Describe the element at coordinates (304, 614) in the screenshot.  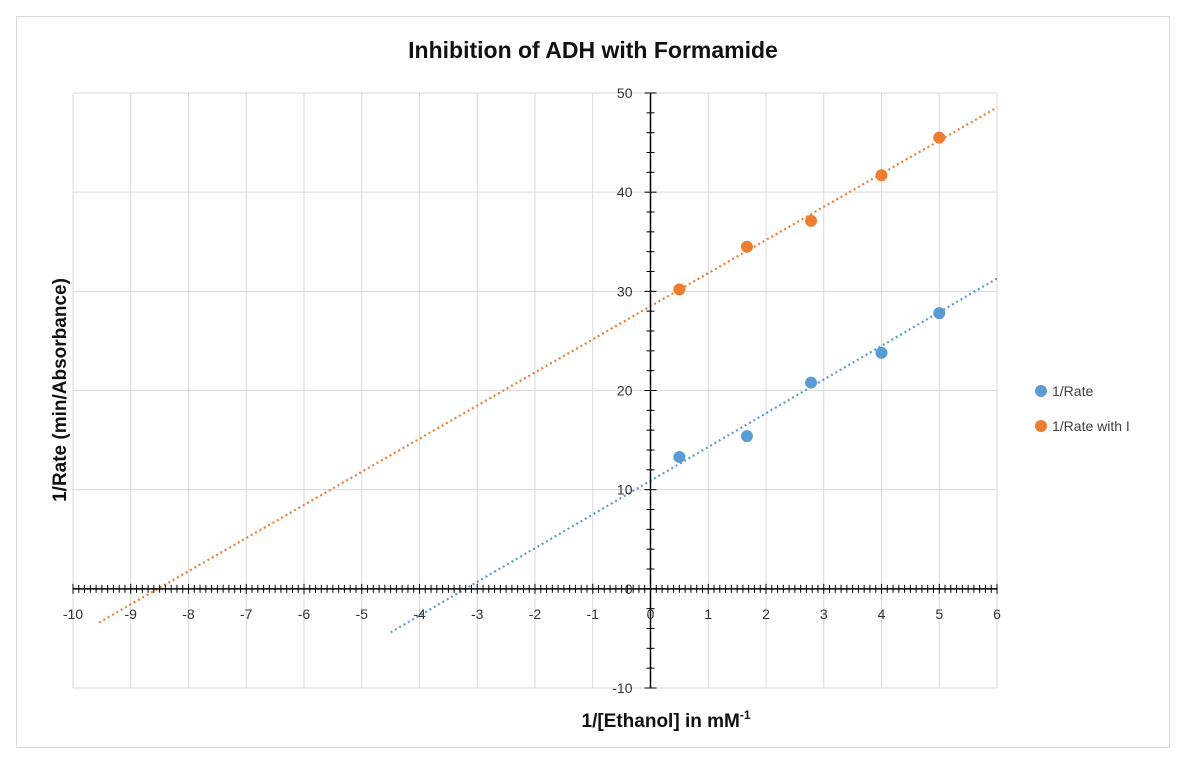
I see `x-tick-label: -6` at that location.